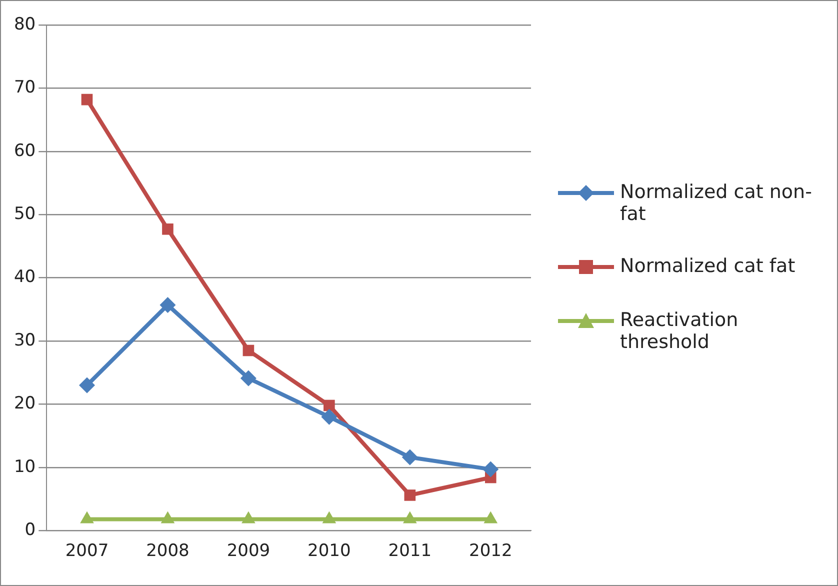  What do you see at coordinates (25, 340) in the screenshot?
I see `y-tick-label: 30` at bounding box center [25, 340].